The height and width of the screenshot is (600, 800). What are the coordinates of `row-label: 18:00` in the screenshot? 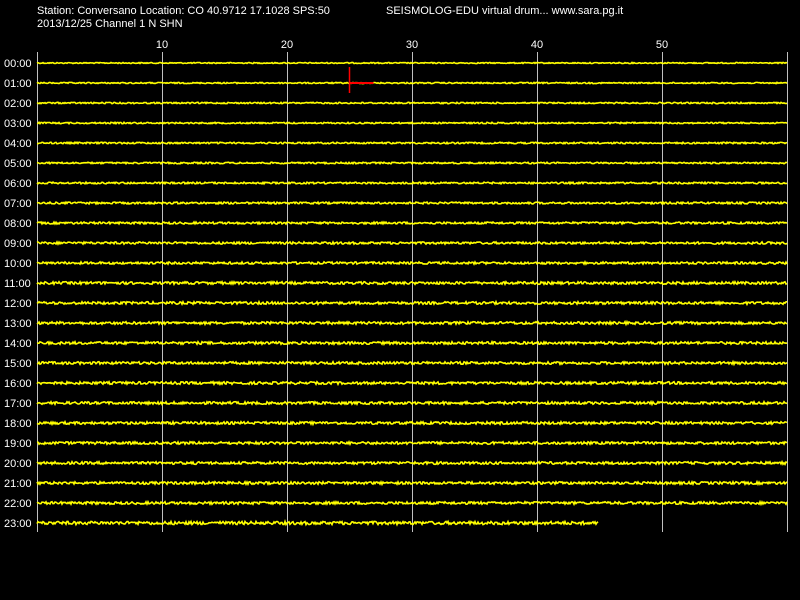 It's located at (18, 424).